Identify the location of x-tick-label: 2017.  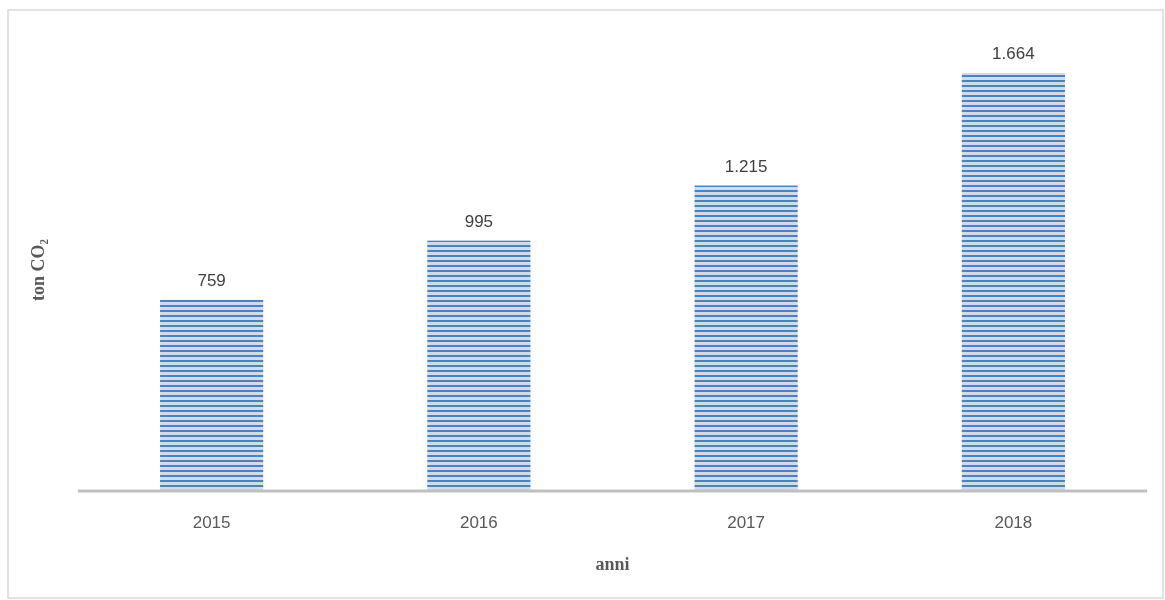
(746, 522).